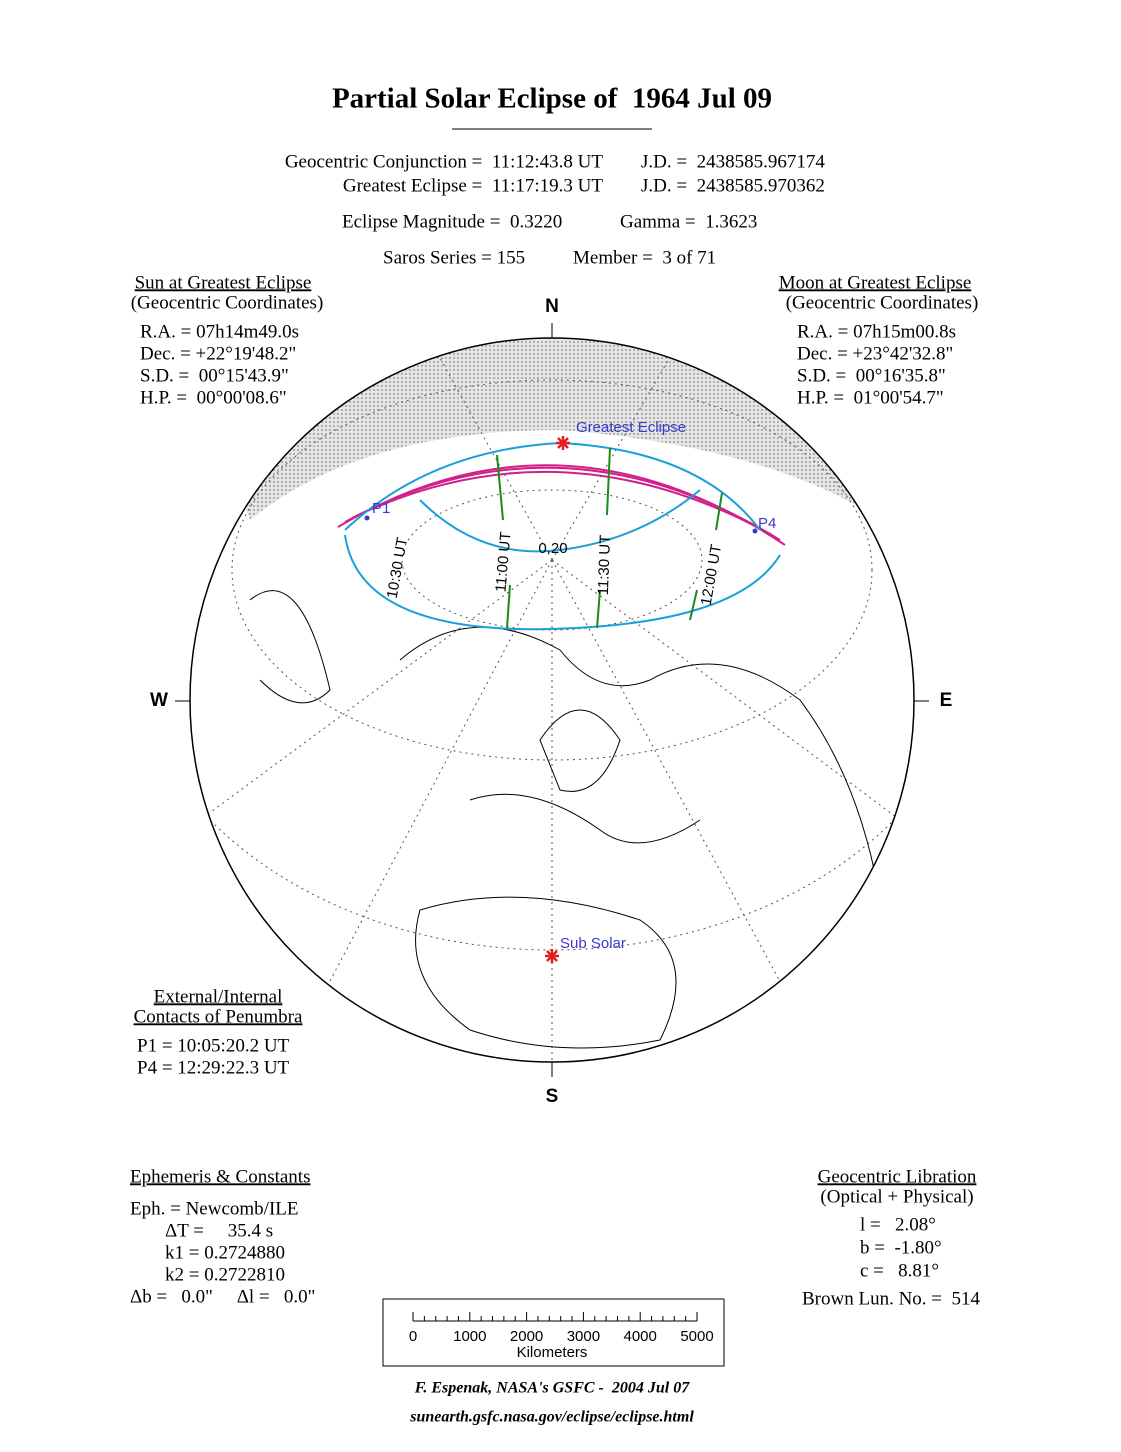  What do you see at coordinates (583, 1336) in the screenshot?
I see `scale-label: 3000` at bounding box center [583, 1336].